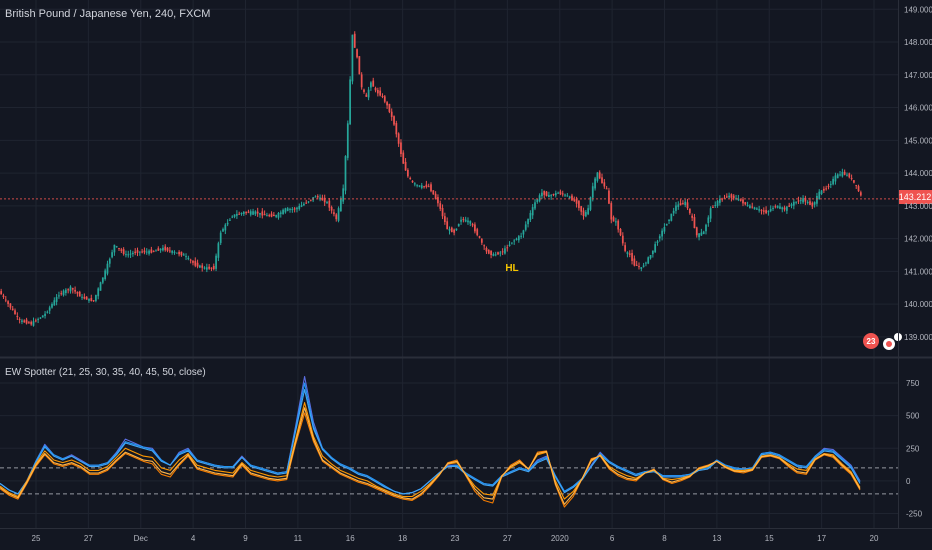 Image resolution: width=932 pixels, height=550 pixels. I want to click on time-tick-label: 13, so click(716, 538).